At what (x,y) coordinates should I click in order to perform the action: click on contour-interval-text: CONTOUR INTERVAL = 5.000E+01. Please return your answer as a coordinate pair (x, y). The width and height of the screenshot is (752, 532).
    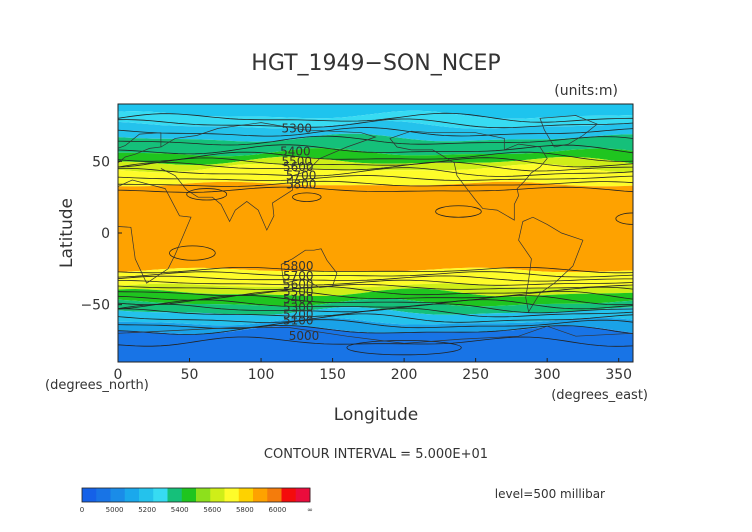
    Looking at the image, I should click on (376, 454).